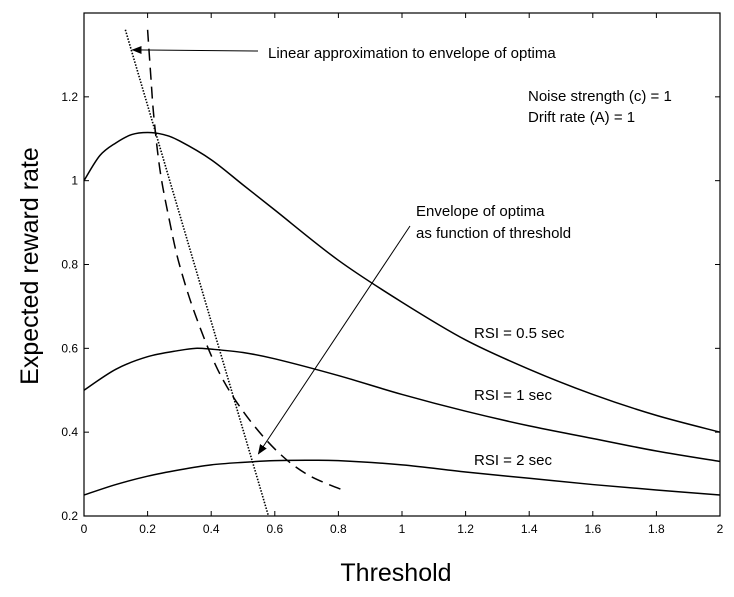  What do you see at coordinates (480, 211) in the screenshot?
I see `envelope-label-line1: Envelope of optima` at bounding box center [480, 211].